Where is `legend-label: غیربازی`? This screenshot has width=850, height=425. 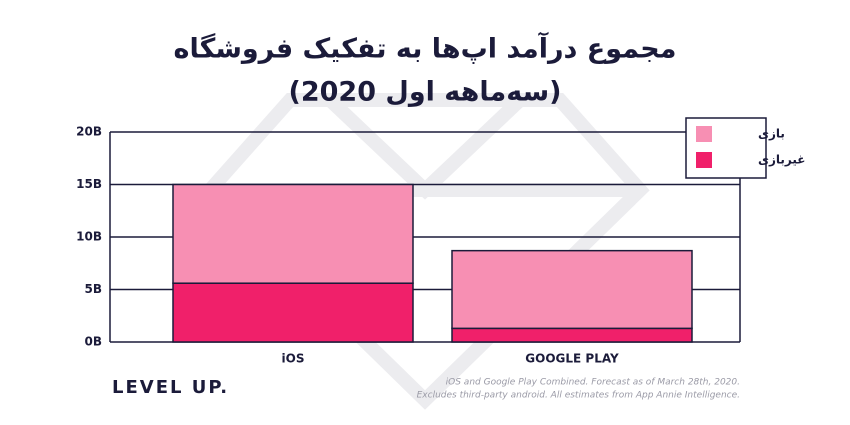
legend-label: غیربازی is located at coordinates (781, 160).